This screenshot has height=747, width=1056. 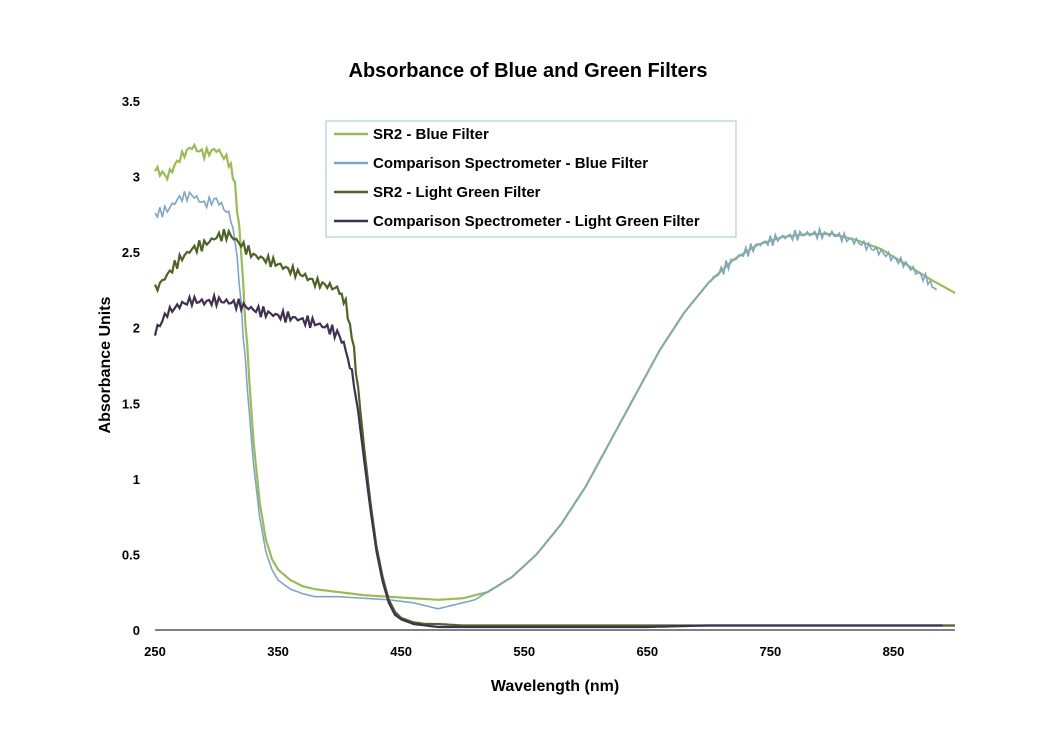 I want to click on legend-box, so click(x=531, y=179).